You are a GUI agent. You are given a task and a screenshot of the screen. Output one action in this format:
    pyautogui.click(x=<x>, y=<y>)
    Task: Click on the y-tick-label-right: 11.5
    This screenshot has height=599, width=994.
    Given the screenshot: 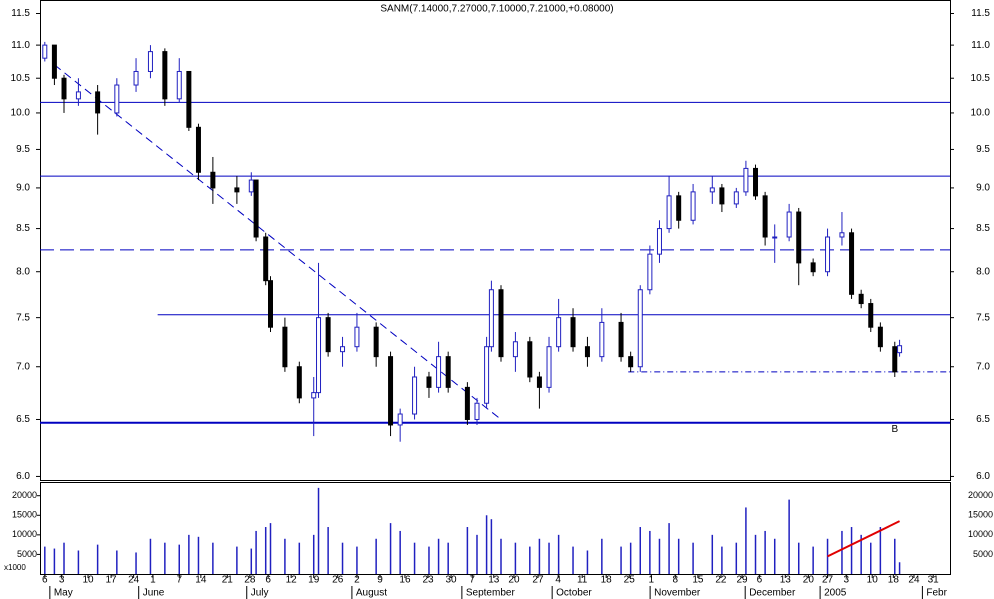 What is the action you would take?
    pyautogui.click(x=980, y=13)
    